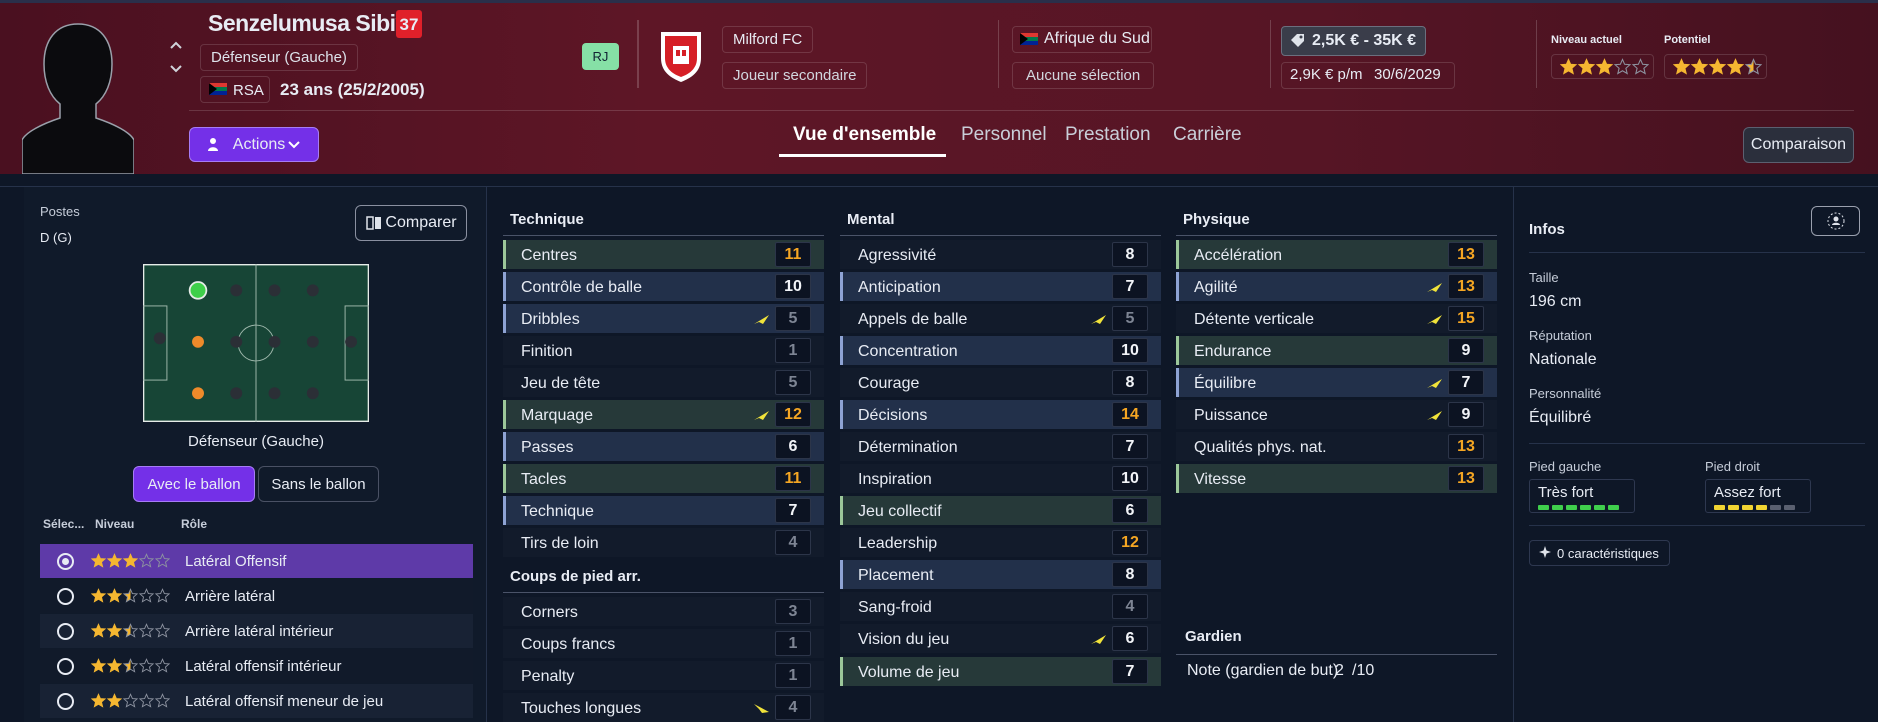  Describe the element at coordinates (1599, 553) in the screenshot. I see `traits-pill: 0 caractéristiques` at that location.